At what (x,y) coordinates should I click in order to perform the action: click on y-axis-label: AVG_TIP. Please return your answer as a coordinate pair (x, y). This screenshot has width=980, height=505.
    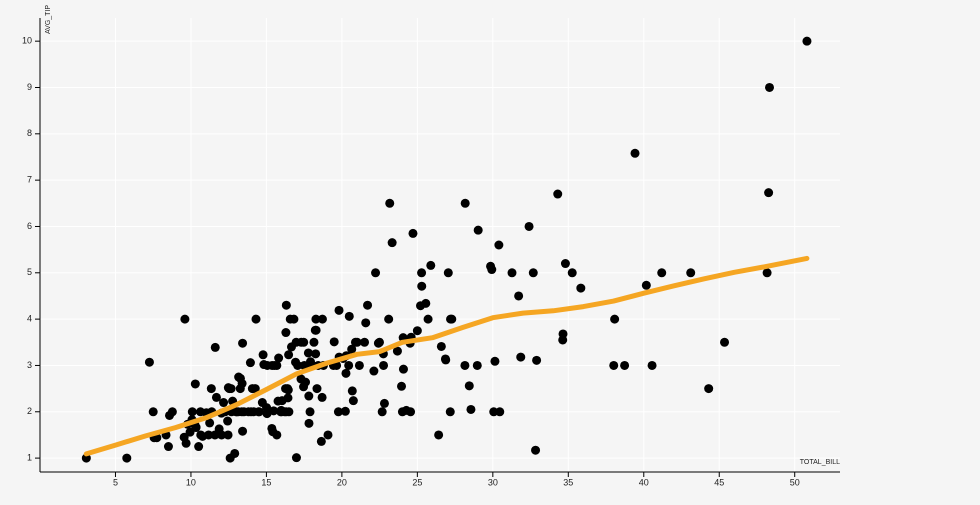
    Looking at the image, I should click on (48, 19).